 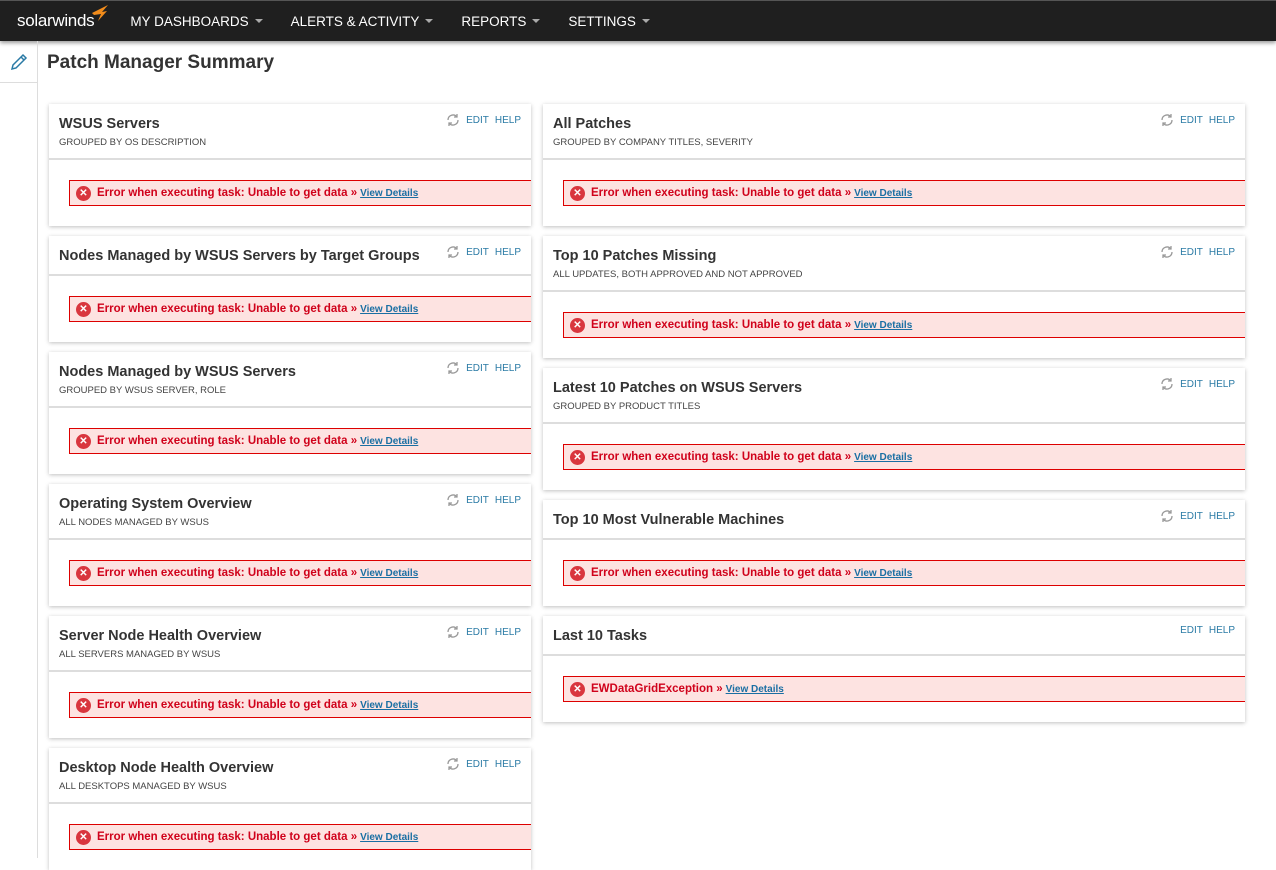 I want to click on panel-title: WSUS Servers, so click(x=109, y=124).